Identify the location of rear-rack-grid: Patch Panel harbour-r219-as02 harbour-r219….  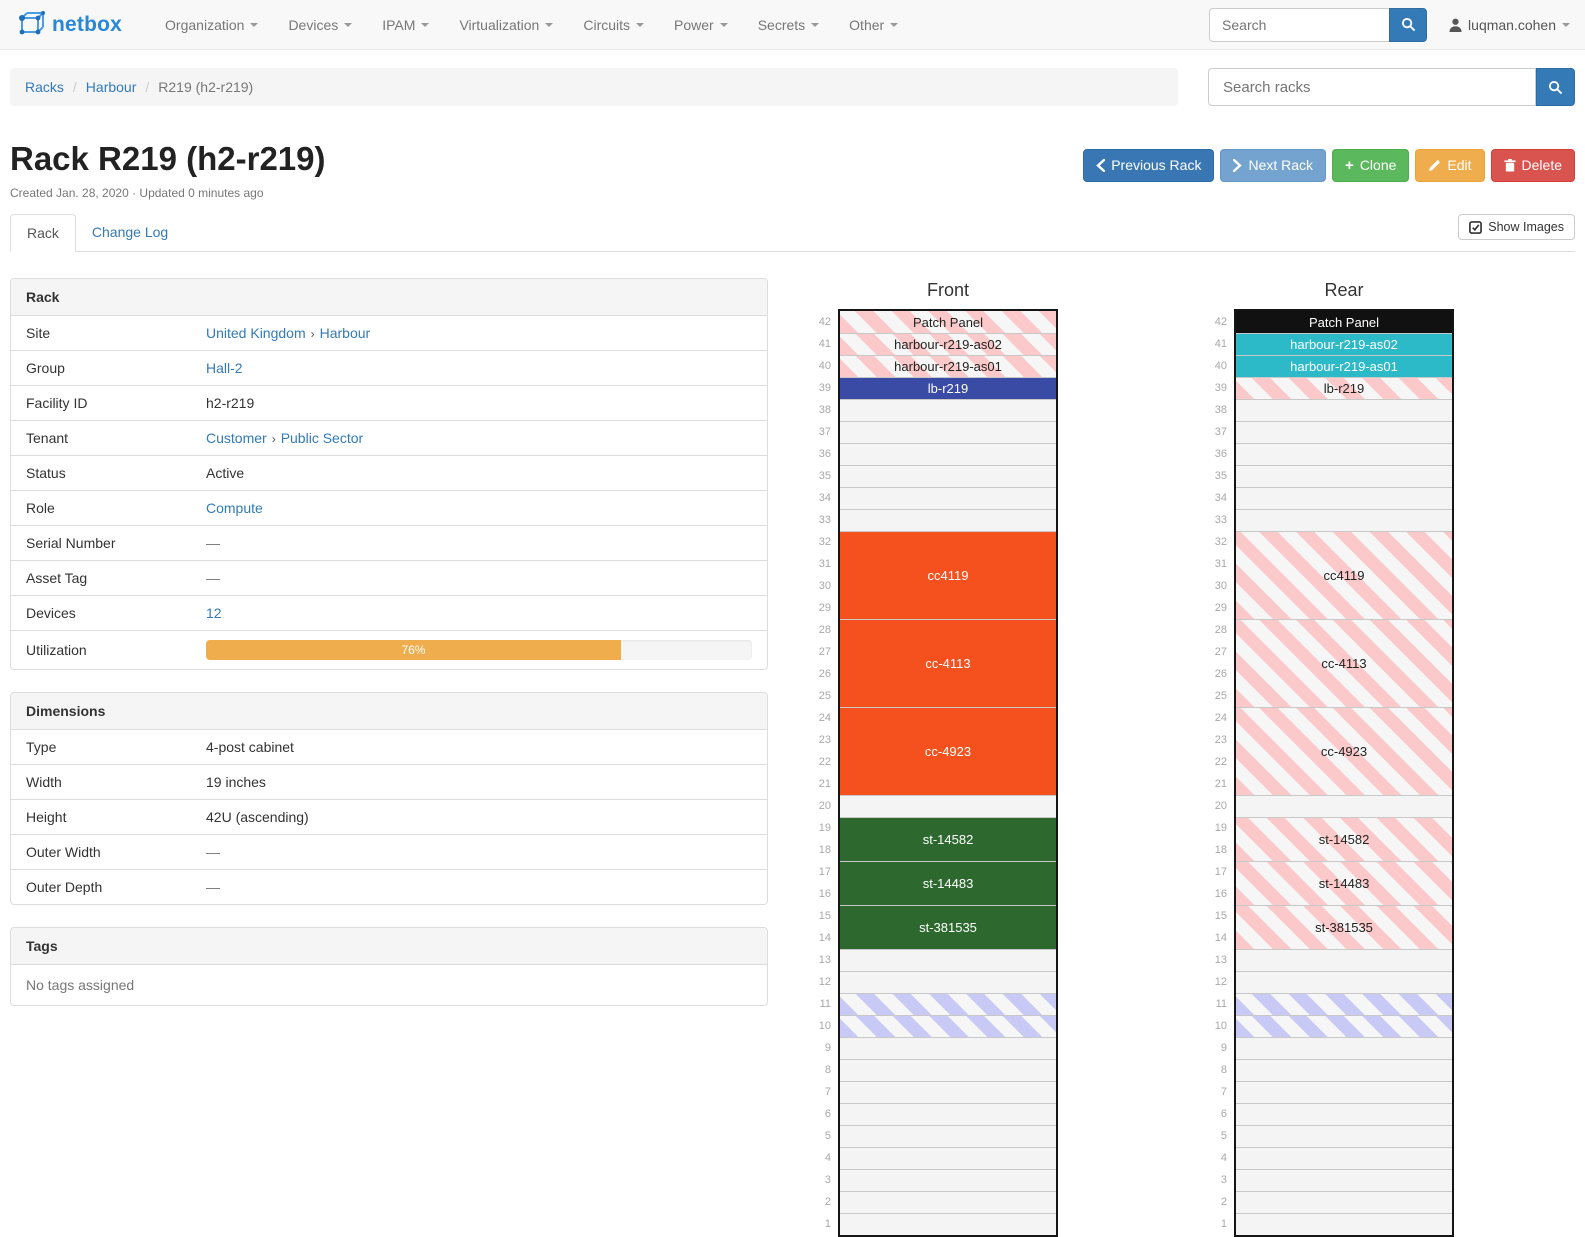
(1344, 773).